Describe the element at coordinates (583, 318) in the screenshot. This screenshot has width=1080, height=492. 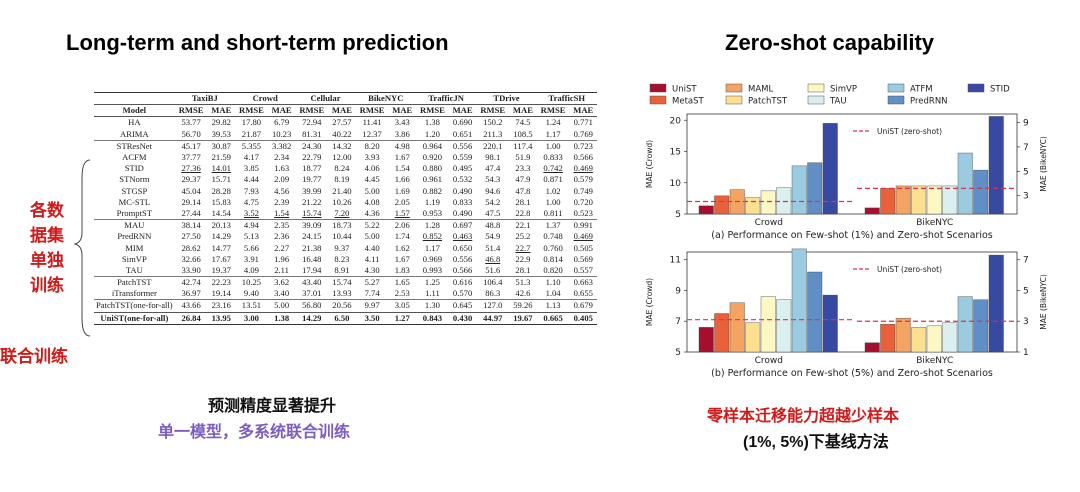
I see `value-cell: 0.405` at that location.